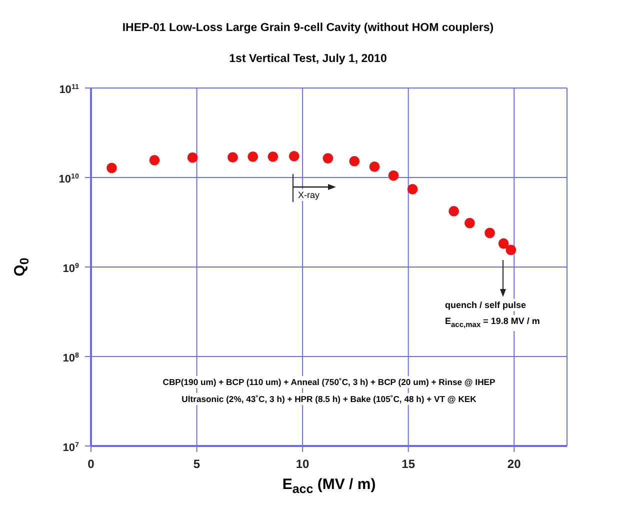  What do you see at coordinates (91, 464) in the screenshot?
I see `x-tick-label: 0` at bounding box center [91, 464].